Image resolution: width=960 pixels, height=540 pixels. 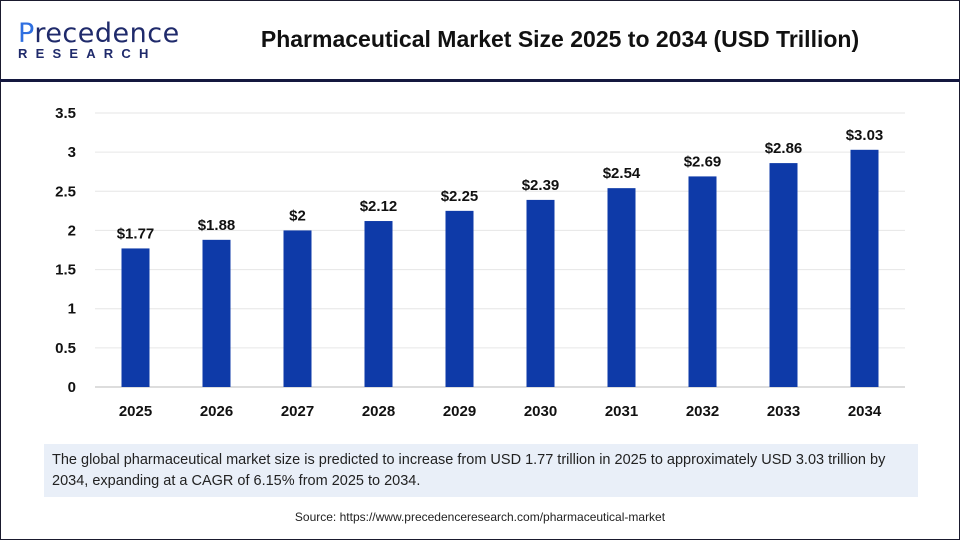 What do you see at coordinates (480, 80) in the screenshot?
I see `header-divider` at bounding box center [480, 80].